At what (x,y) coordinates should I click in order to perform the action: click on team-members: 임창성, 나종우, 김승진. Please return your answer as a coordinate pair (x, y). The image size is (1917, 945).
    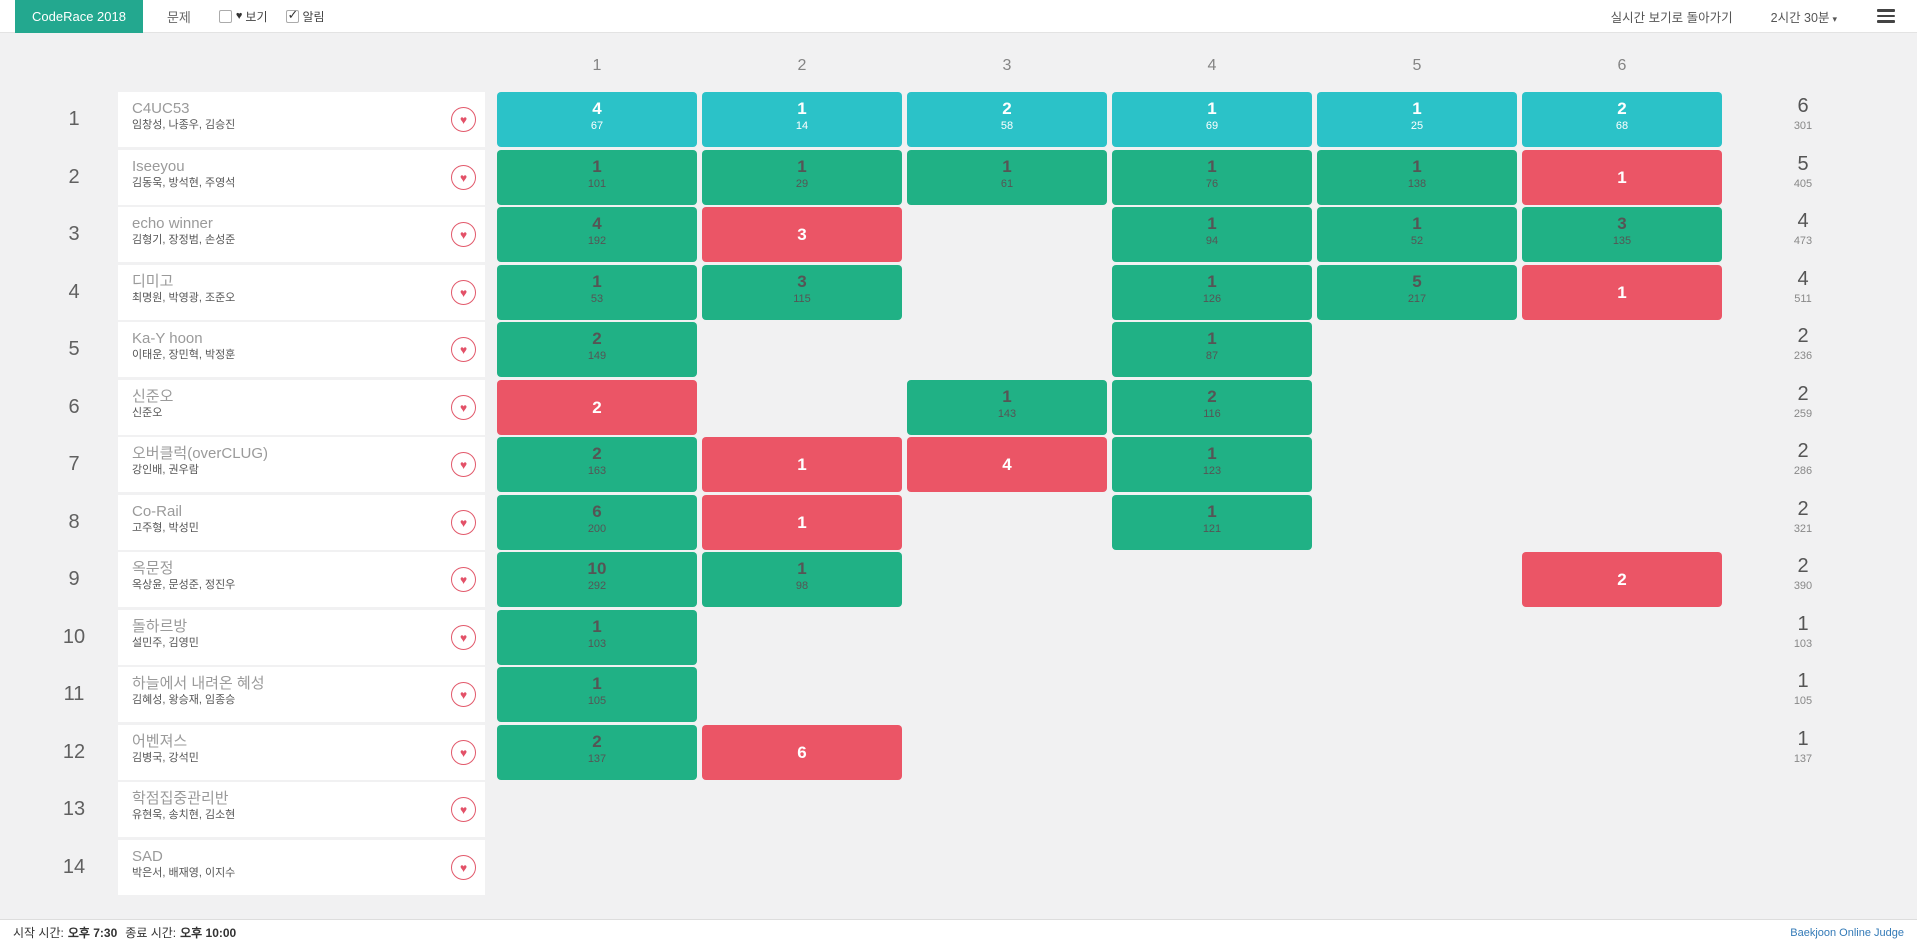
    Looking at the image, I should click on (184, 125).